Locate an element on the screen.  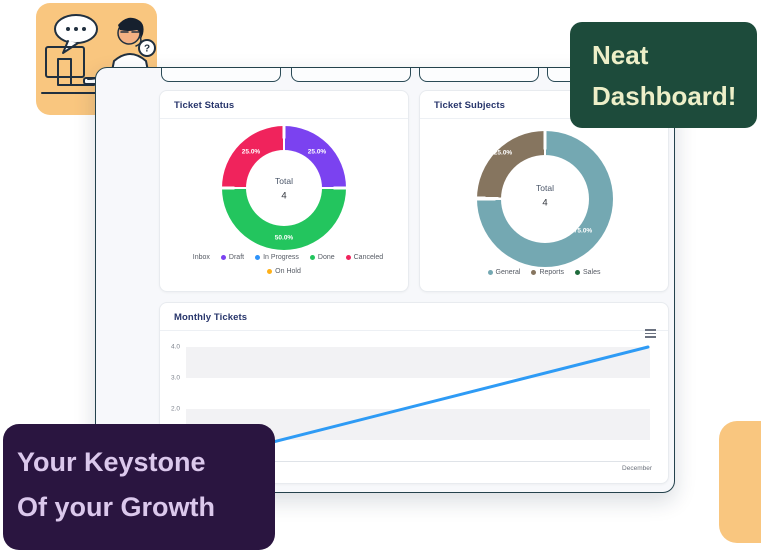
ticket-status-donut-chart is located at coordinates (284, 188).